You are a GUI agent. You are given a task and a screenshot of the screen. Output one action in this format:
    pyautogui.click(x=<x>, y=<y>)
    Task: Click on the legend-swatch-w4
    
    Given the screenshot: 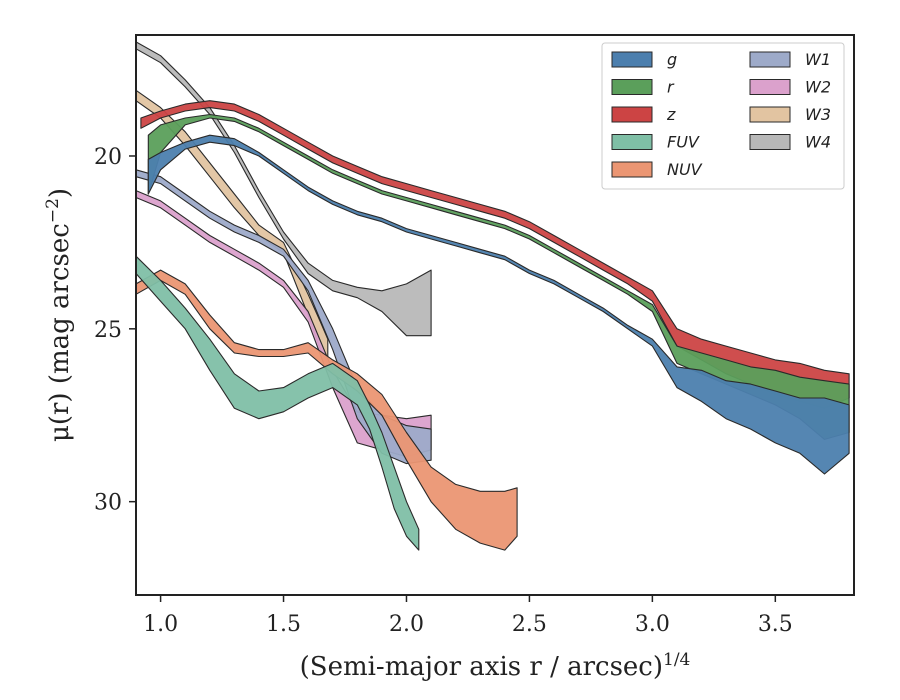 What is the action you would take?
    pyautogui.click(x=770, y=142)
    